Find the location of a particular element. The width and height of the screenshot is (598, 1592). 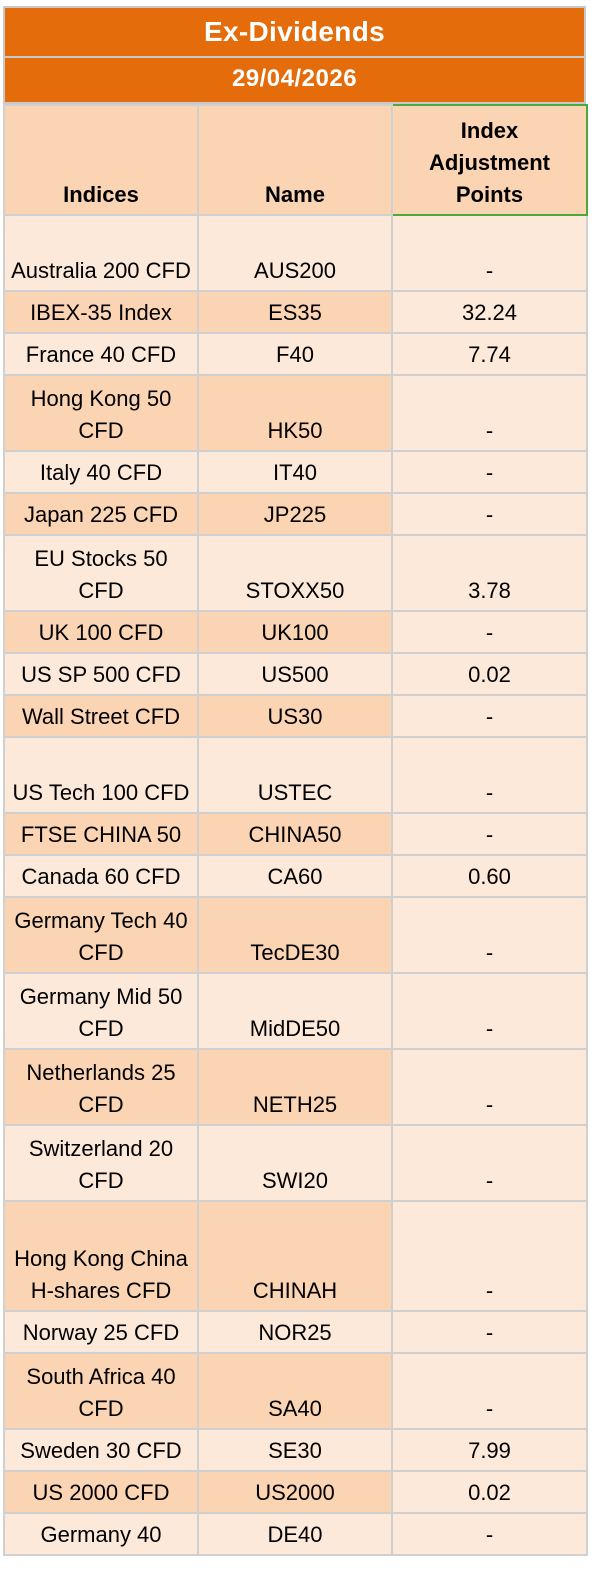

cell-points: 0.60 is located at coordinates (489, 876).